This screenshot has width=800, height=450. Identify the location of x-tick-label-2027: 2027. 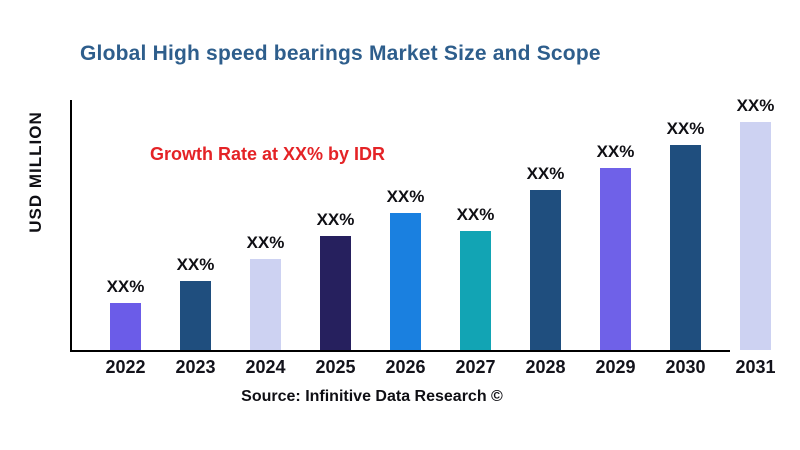
(475, 367).